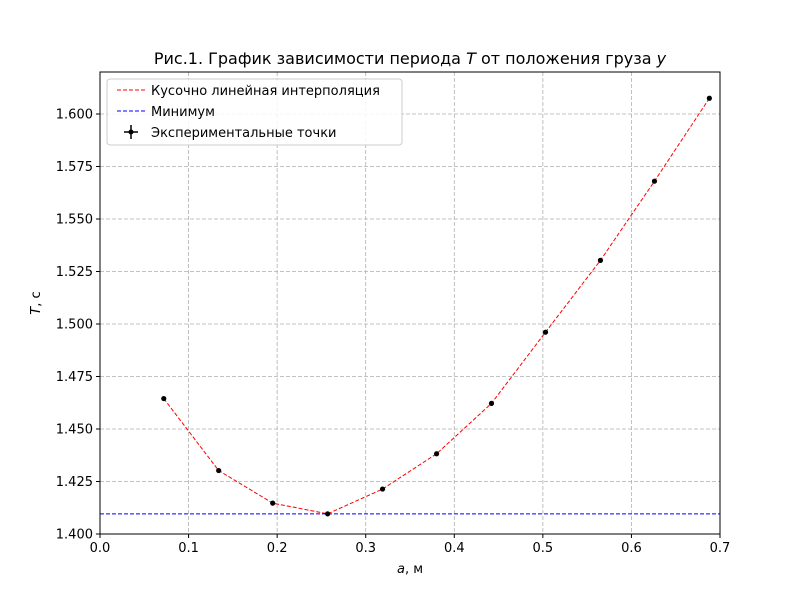 The width and height of the screenshot is (800, 600). What do you see at coordinates (414, 569) in the screenshot?
I see `x-axis-label-unit: , м` at bounding box center [414, 569].